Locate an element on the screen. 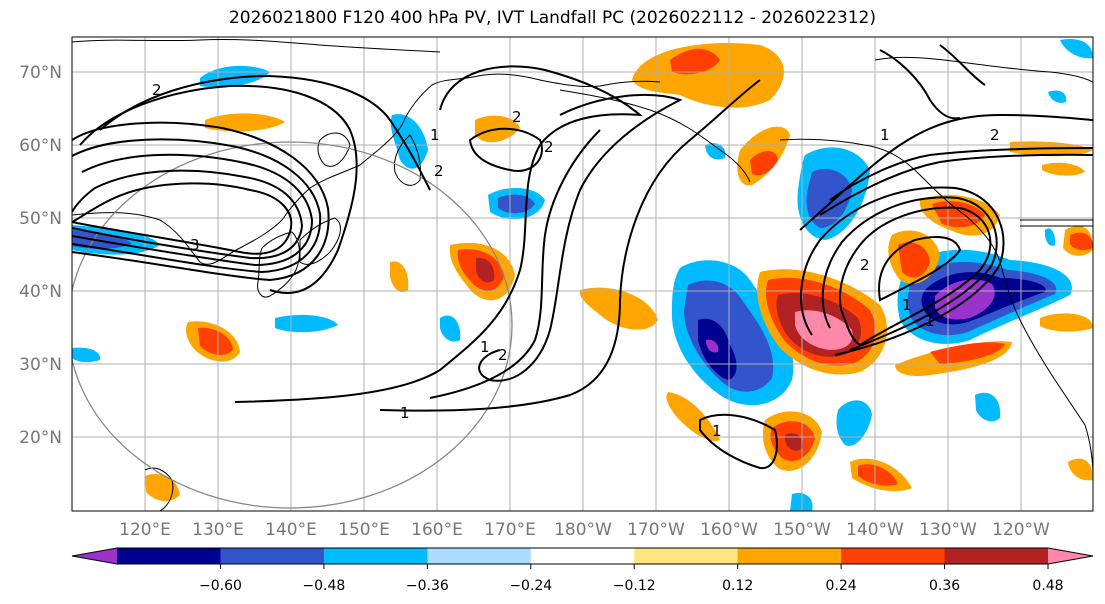  lon-label: 120°E is located at coordinates (145, 530).